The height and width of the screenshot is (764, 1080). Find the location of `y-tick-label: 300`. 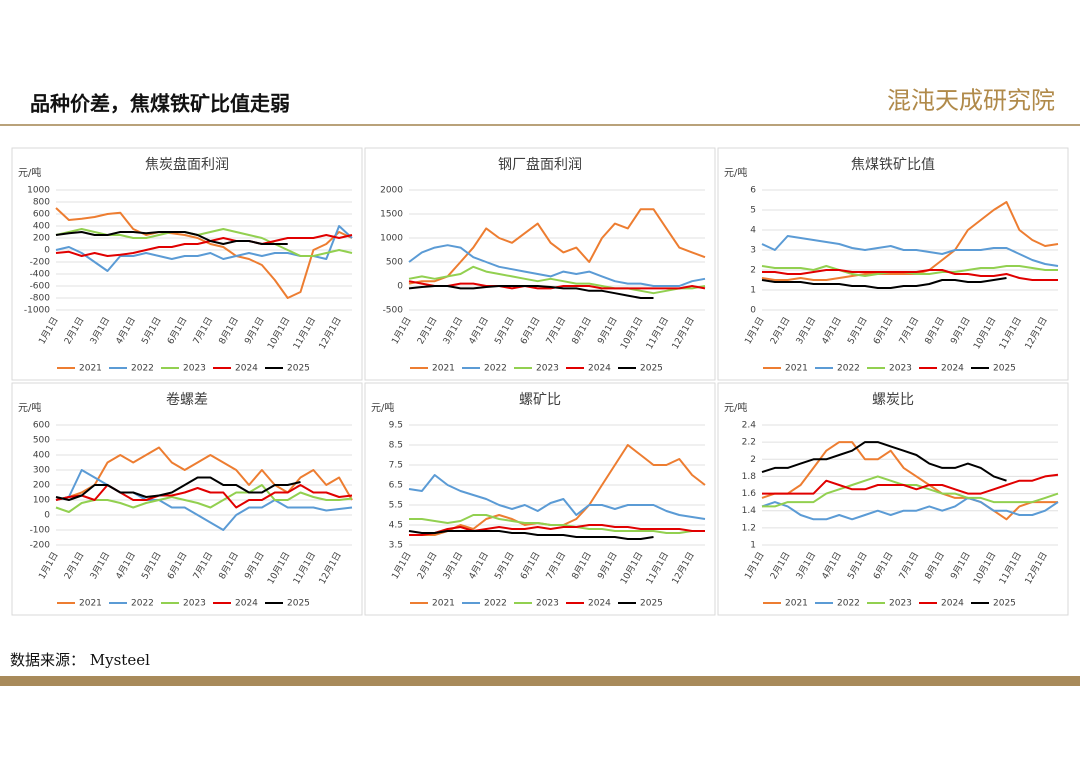

y-tick-label: 300 is located at coordinates (41, 471).